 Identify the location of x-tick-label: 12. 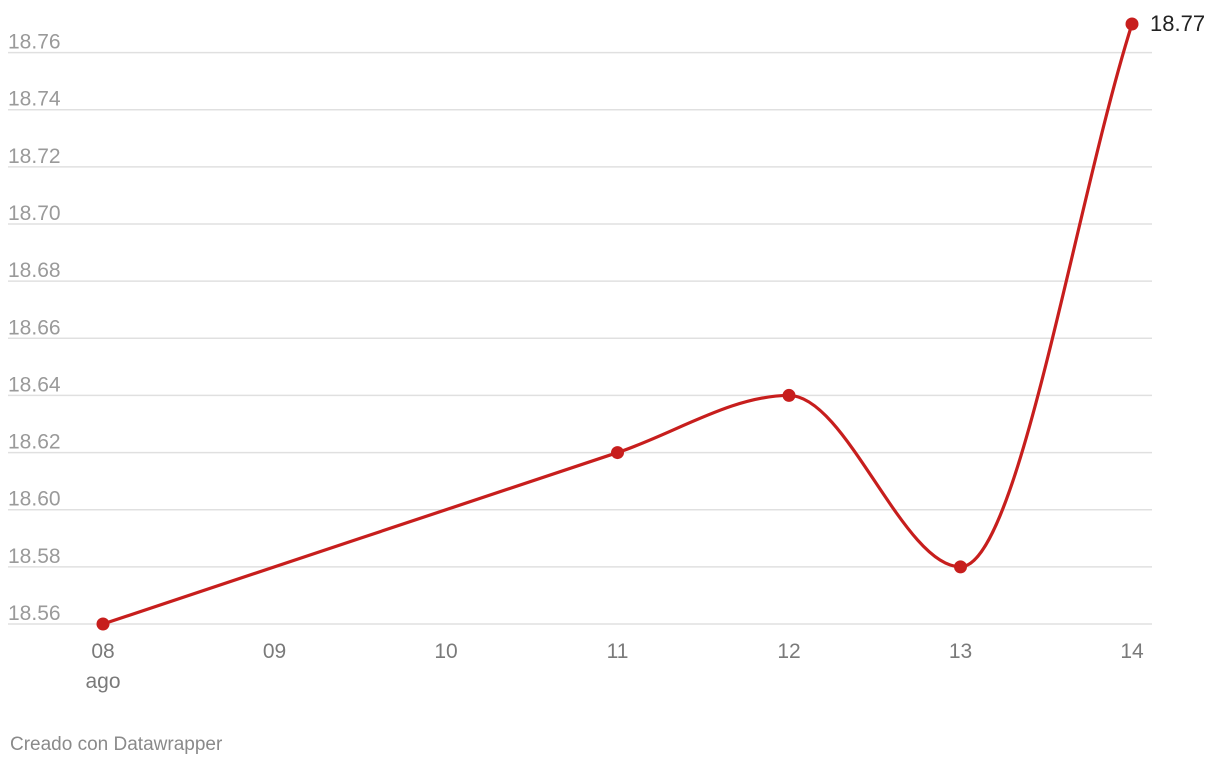
(788, 651).